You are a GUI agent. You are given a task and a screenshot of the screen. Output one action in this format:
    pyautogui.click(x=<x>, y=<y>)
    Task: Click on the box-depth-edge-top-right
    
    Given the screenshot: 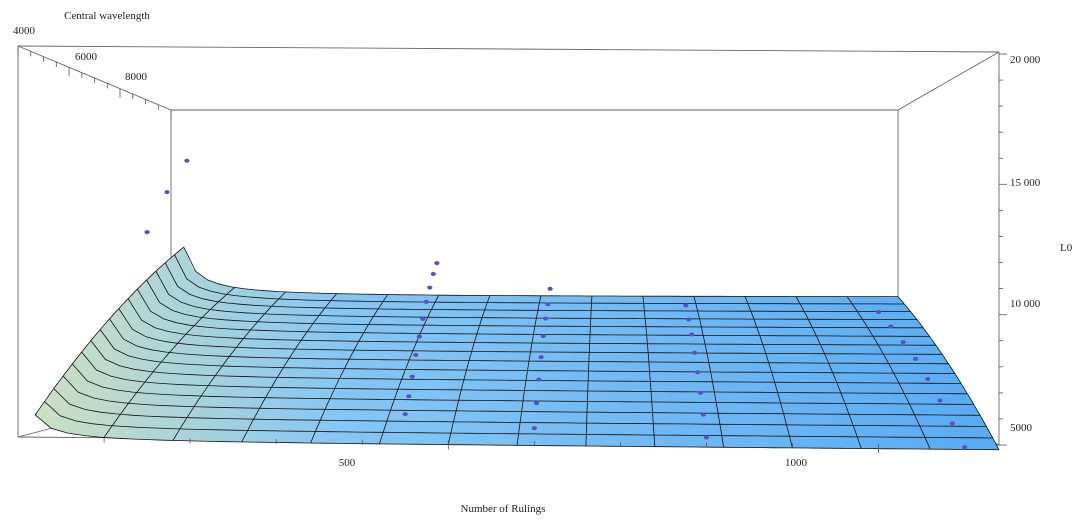 What is the action you would take?
    pyautogui.click(x=948, y=81)
    